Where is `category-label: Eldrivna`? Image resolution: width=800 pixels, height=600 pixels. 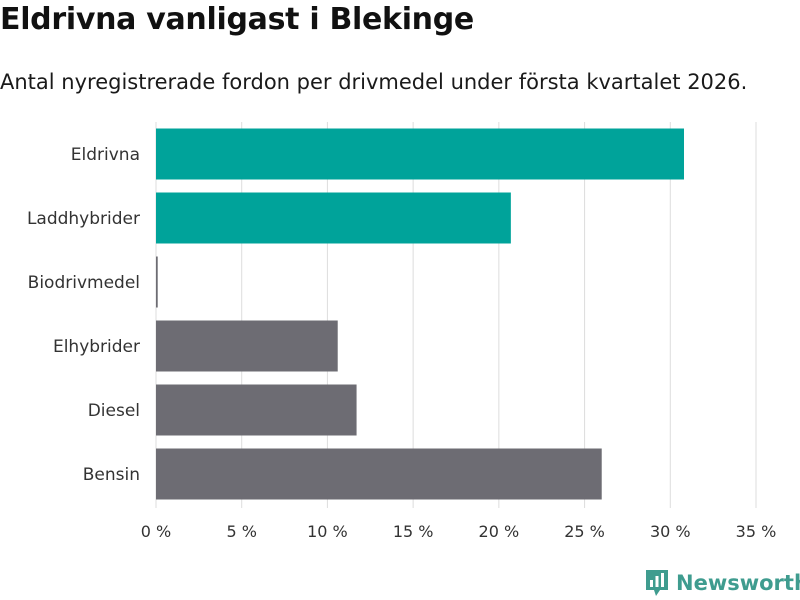 category-label: Eldrivna is located at coordinates (105, 155).